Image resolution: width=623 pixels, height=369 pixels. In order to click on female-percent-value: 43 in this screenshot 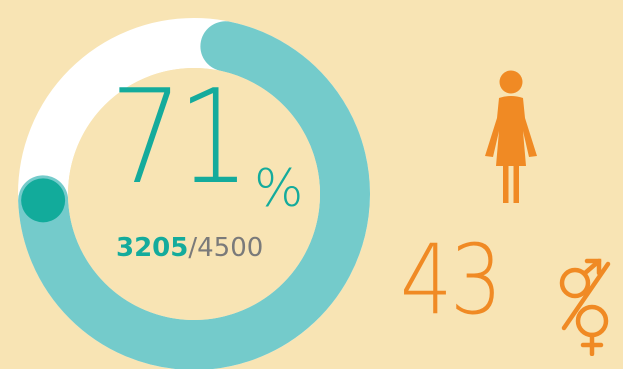, I will do `click(451, 280)`.